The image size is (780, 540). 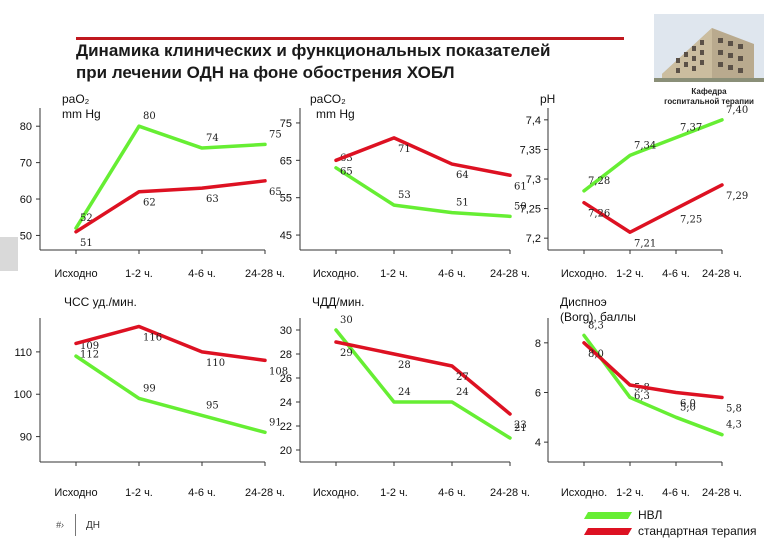 What do you see at coordinates (60, 525) in the screenshot?
I see `slide-number: #›` at bounding box center [60, 525].